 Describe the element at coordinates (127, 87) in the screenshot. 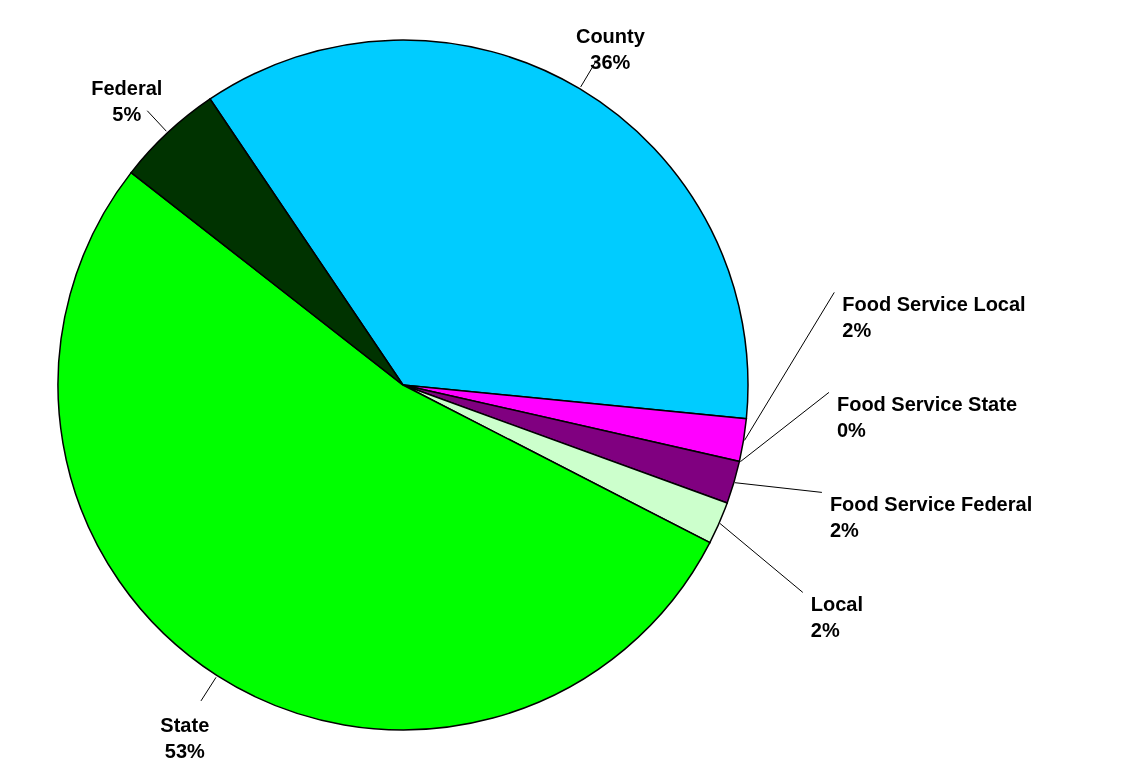

I see `slice-label: Federal` at that location.